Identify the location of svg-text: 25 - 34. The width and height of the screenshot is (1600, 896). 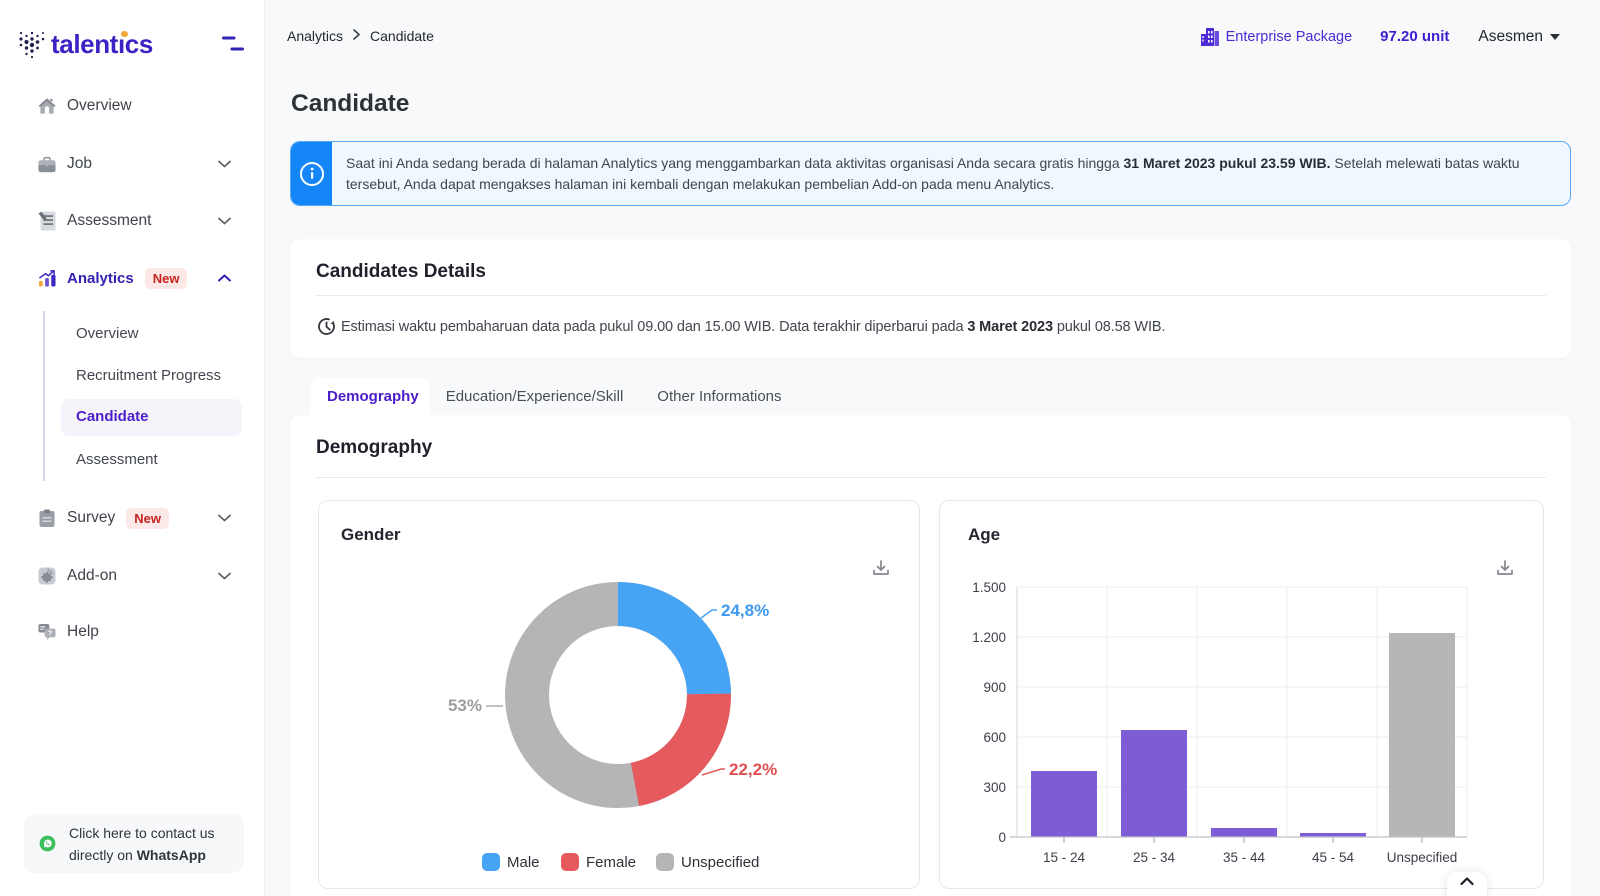
(1154, 857).